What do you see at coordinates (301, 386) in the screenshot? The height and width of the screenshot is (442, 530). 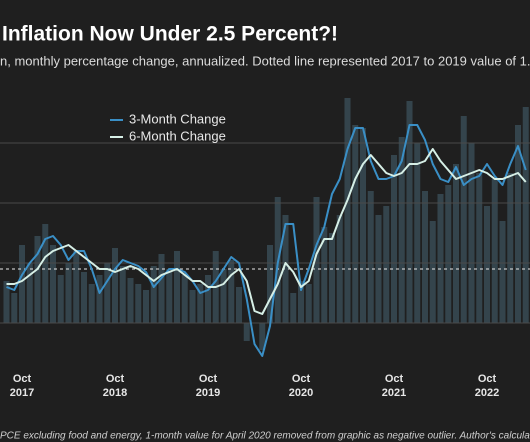 I see `x-tick-label: Oct 2020` at bounding box center [301, 386].